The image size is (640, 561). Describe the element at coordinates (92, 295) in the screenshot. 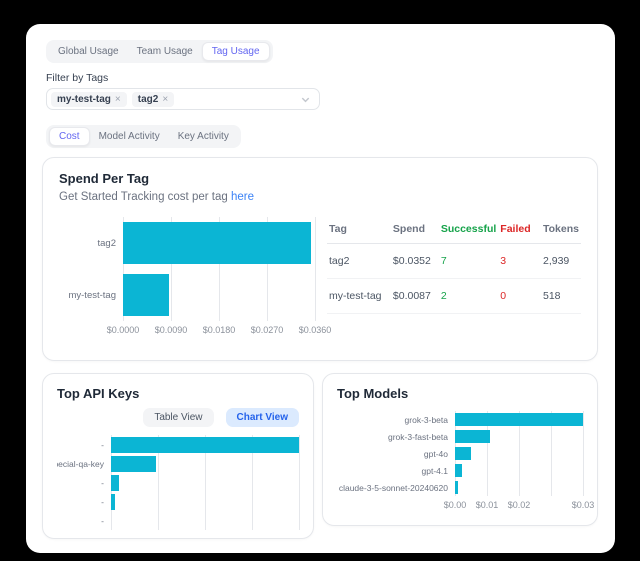

I see `y-axis-label: my-test-tag` at that location.